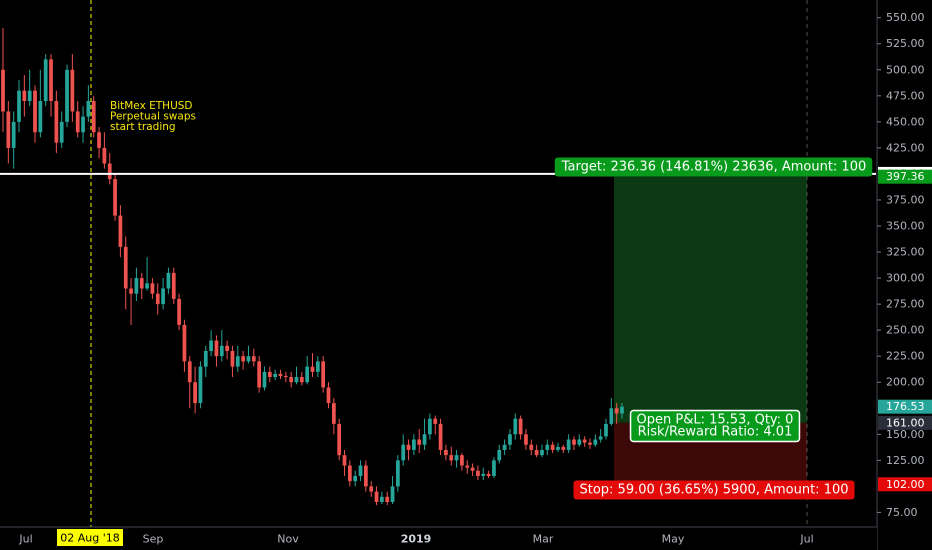  What do you see at coordinates (905, 199) in the screenshot?
I see `price-tick: 375.00` at bounding box center [905, 199].